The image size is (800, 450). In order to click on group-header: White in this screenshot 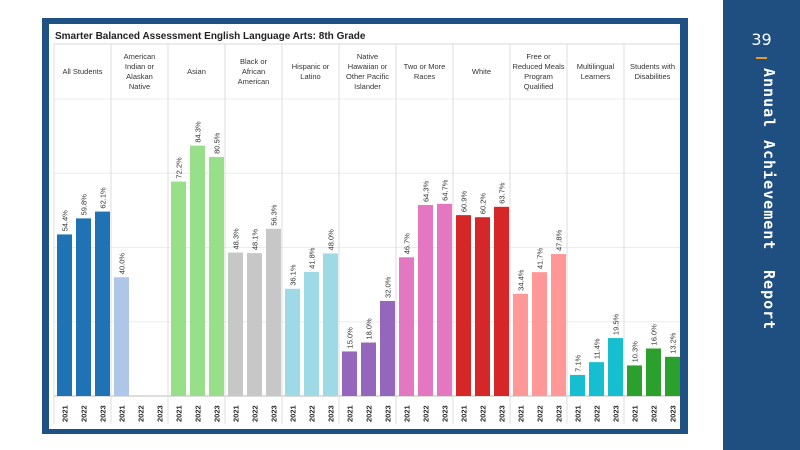, I will do `click(481, 71)`.